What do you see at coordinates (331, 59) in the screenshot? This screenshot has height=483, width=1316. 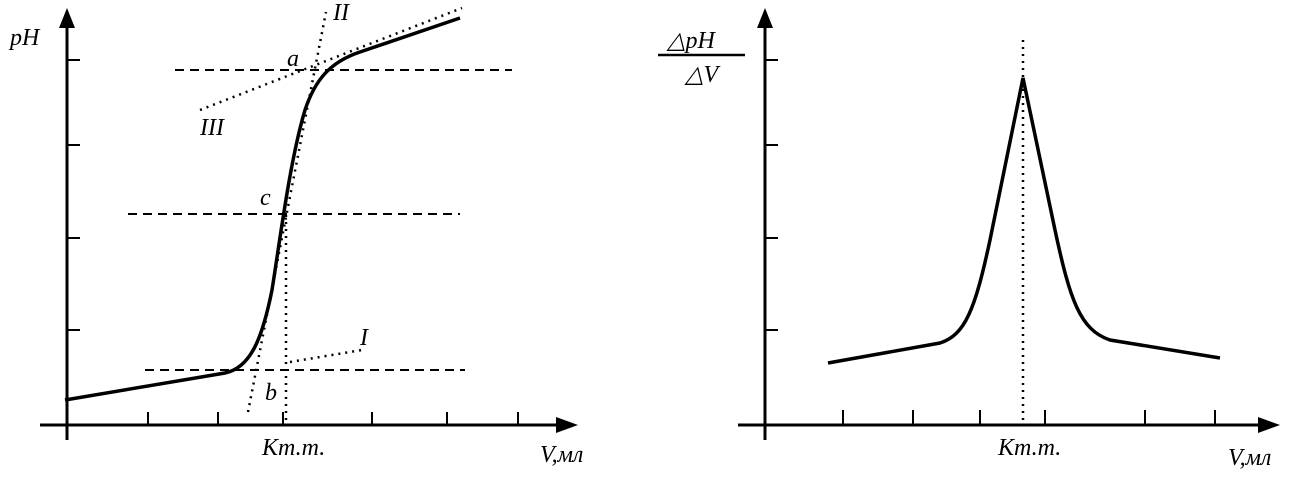 I see `tangent-iii` at bounding box center [331, 59].